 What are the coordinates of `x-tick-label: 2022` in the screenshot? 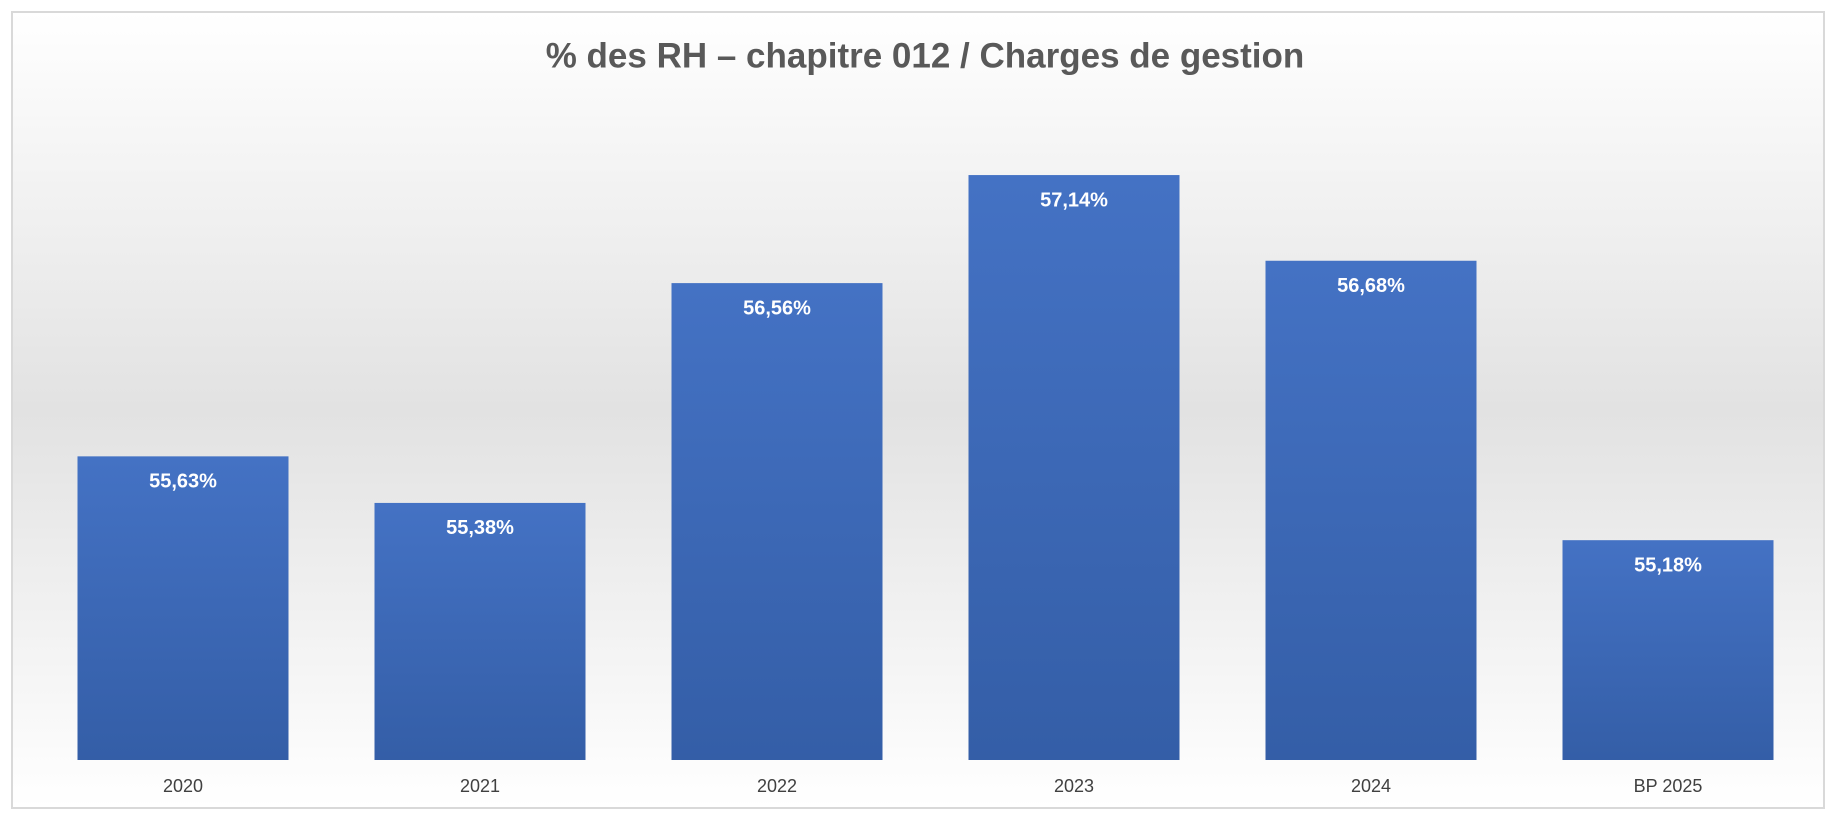 It's located at (777, 786).